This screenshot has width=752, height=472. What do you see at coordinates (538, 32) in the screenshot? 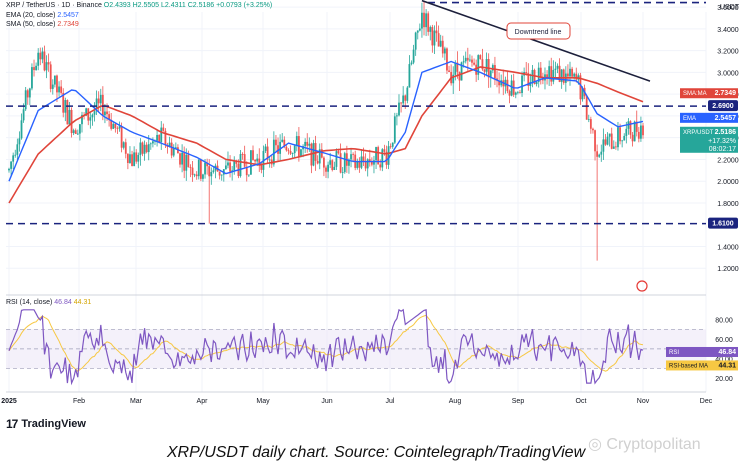
I see `downtrend-note-text: Downtrend line` at bounding box center [538, 32].